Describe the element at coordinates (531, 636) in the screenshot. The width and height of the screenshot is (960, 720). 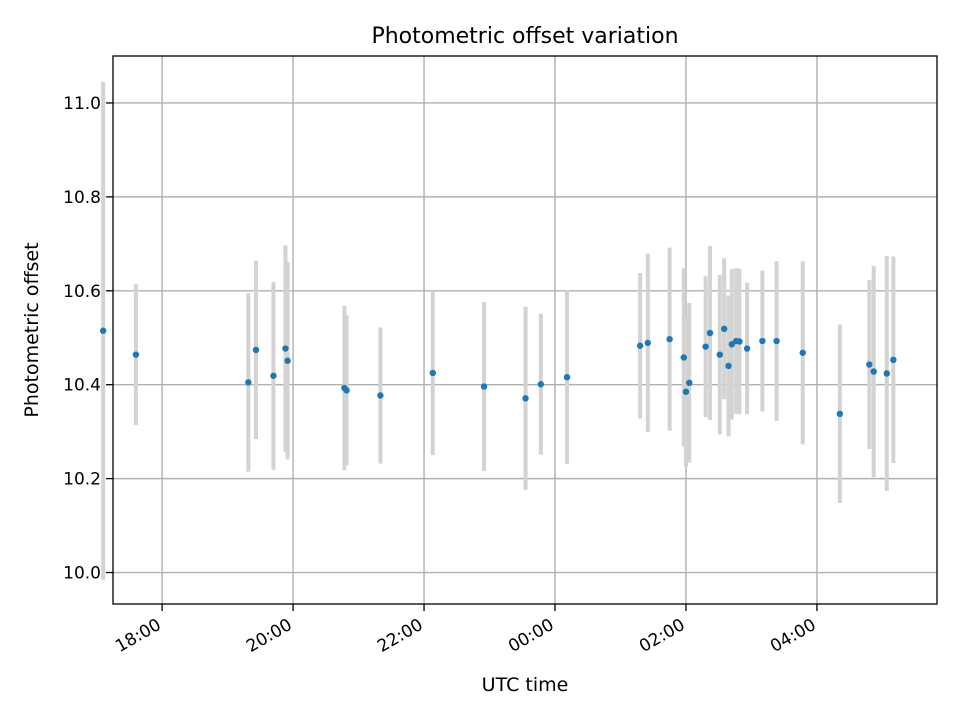
I see `x-tick-label: 00:00` at that location.